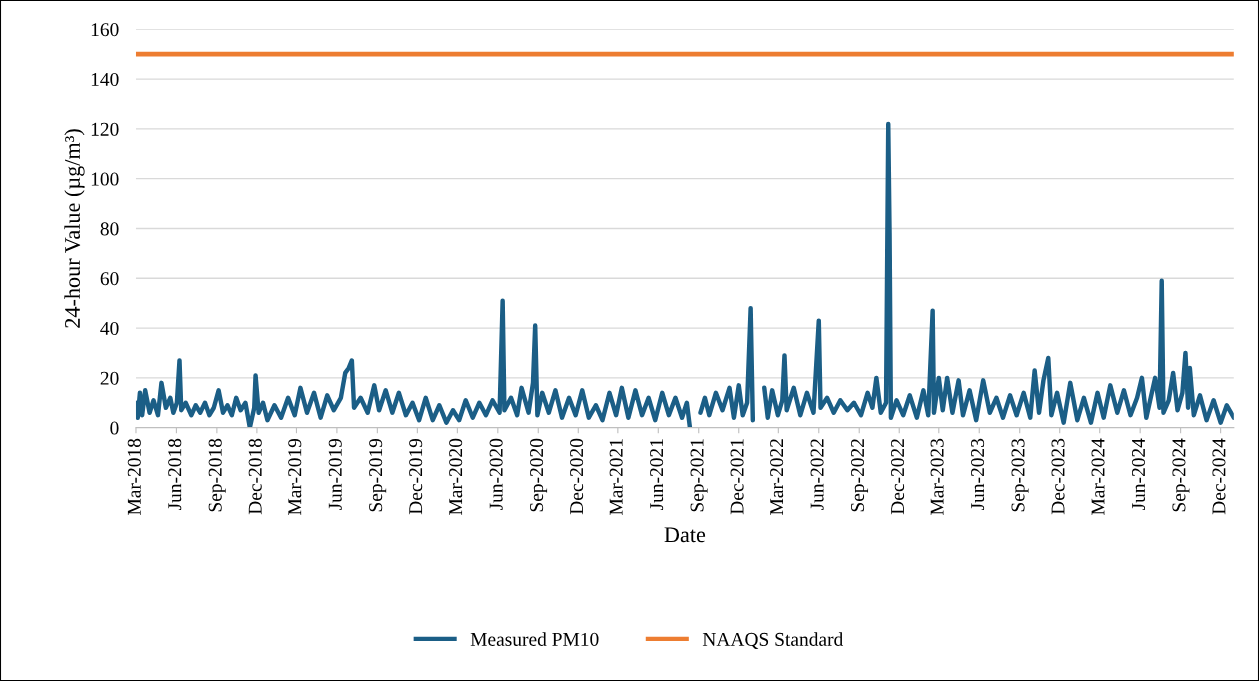  What do you see at coordinates (616, 477) in the screenshot?
I see `x-tick-label: Mar-2021` at bounding box center [616, 477].